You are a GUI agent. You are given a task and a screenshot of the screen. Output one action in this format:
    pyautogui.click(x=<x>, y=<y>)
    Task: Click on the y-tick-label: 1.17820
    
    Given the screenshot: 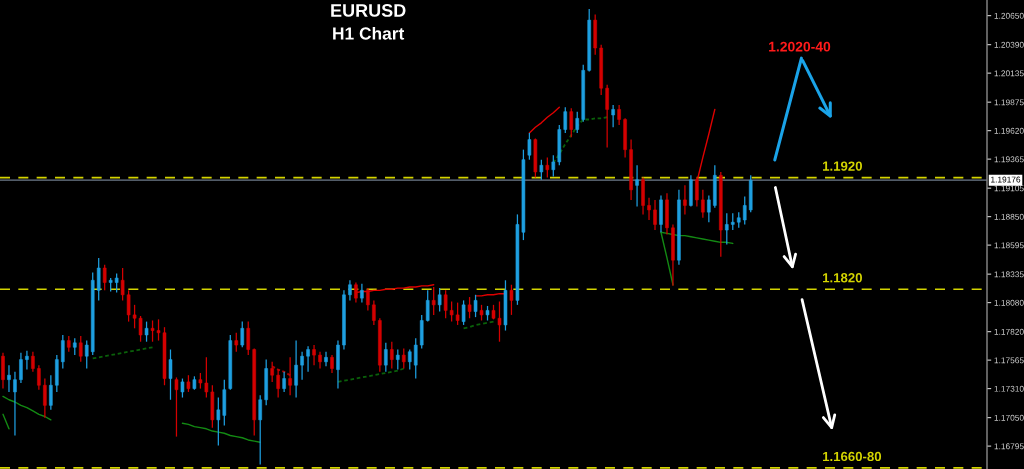 What is the action you would take?
    pyautogui.click(x=1009, y=331)
    